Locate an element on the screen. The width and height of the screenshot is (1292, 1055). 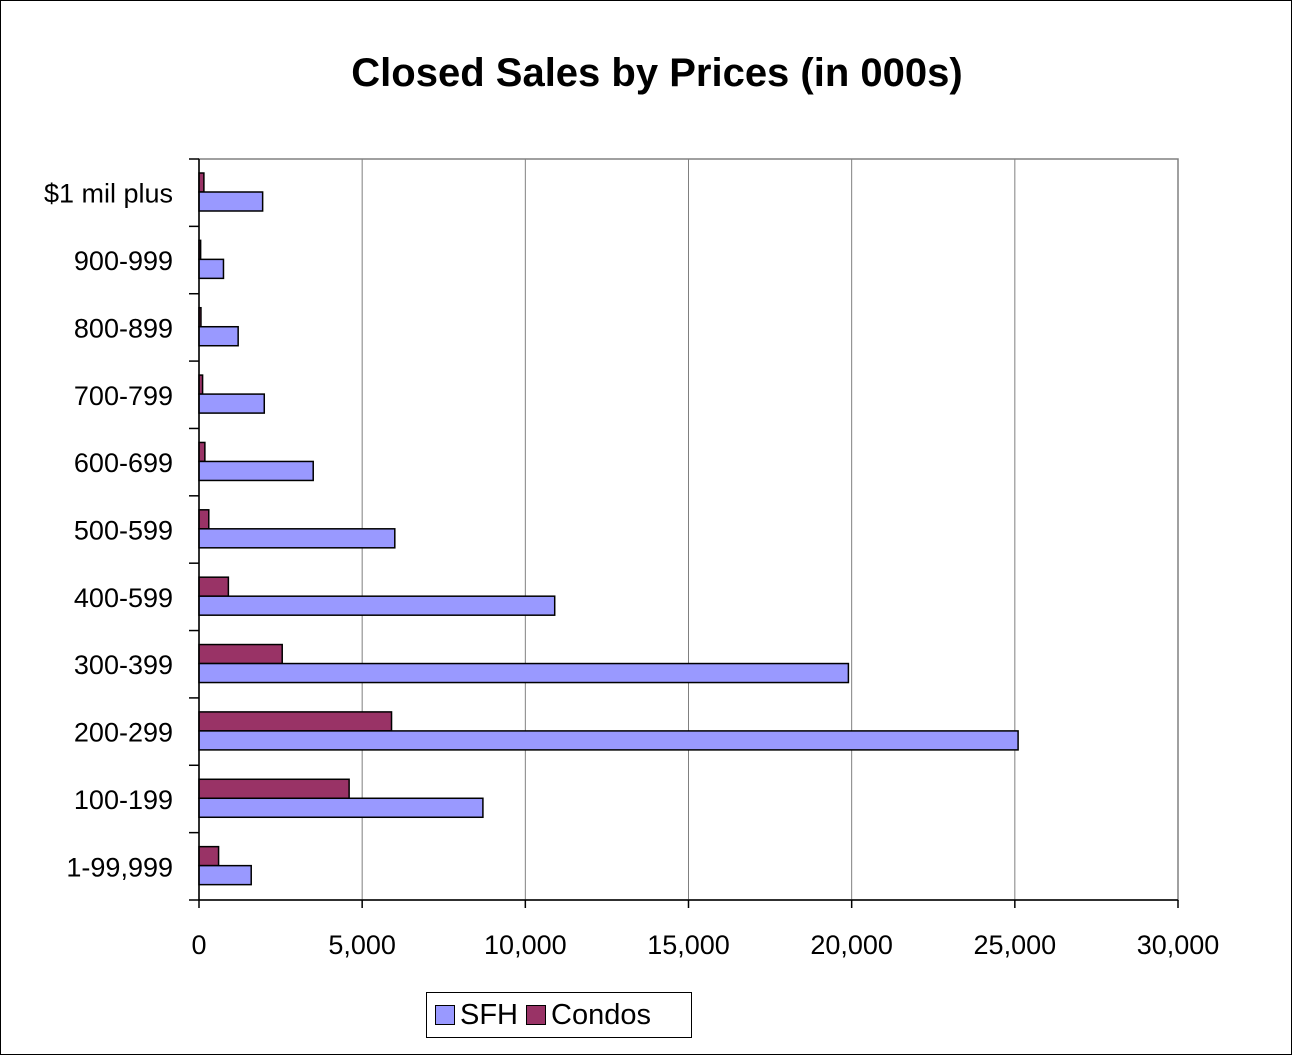
legend-label-sfh: SFH is located at coordinates (489, 1014).